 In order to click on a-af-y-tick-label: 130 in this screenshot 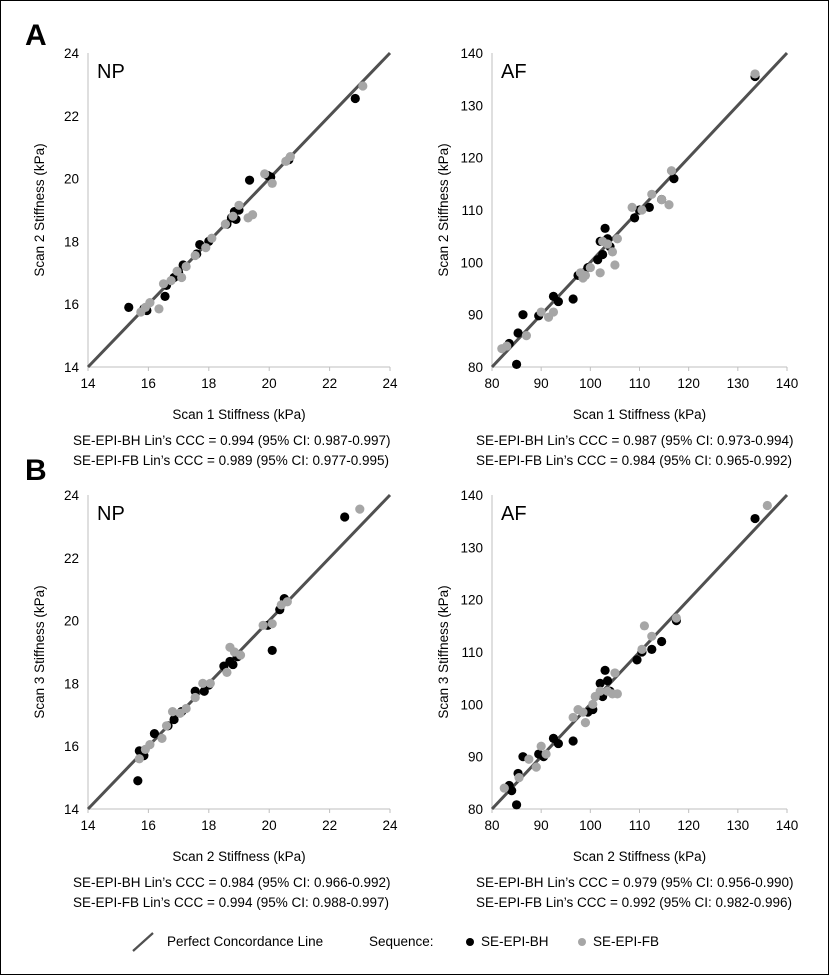, I will do `click(471, 105)`.